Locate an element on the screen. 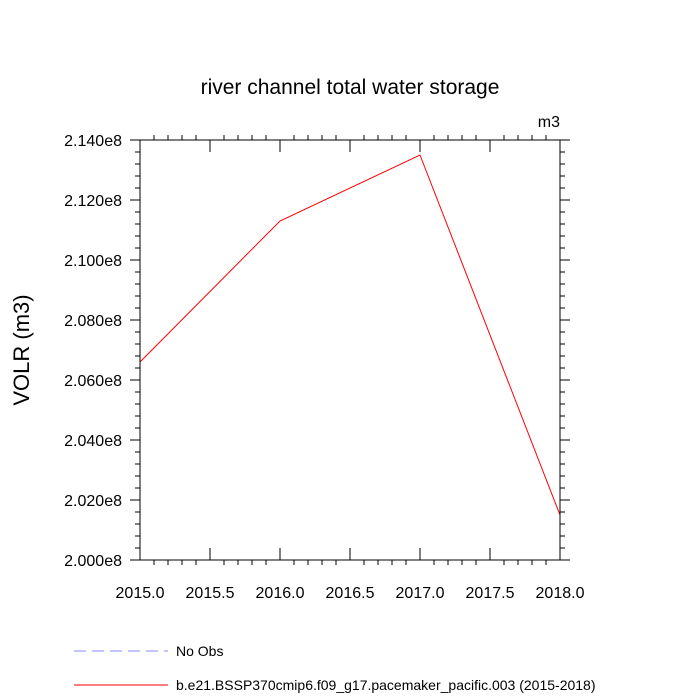  x-tick-label: 2016.0 is located at coordinates (280, 593).